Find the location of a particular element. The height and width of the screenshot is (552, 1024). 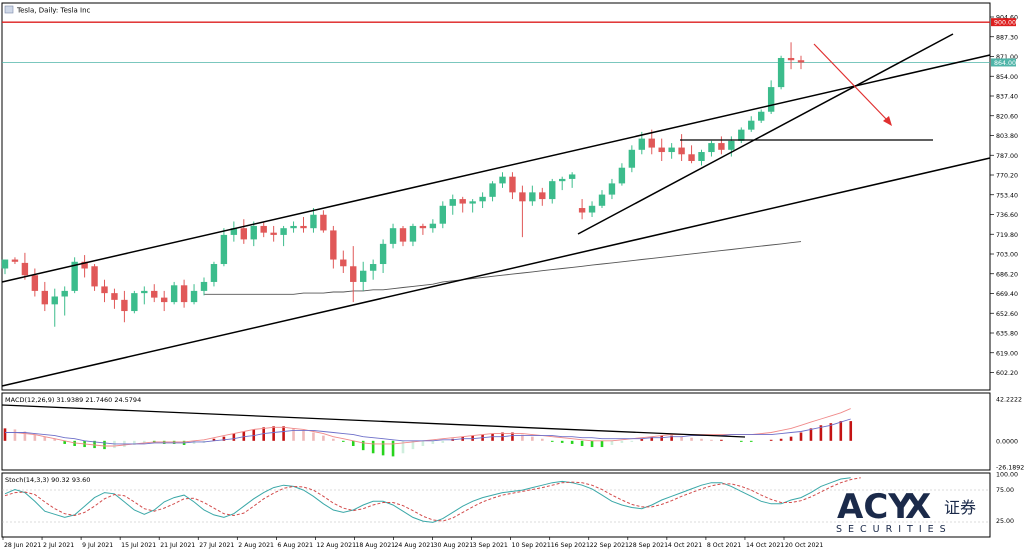

x-axis-label: 12 Aug 2021 is located at coordinates (336, 545).